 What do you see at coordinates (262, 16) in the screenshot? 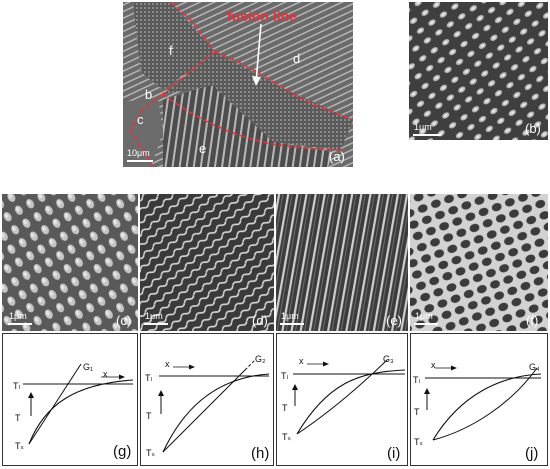
I see `fusion-line-label: fusion line` at bounding box center [262, 16].